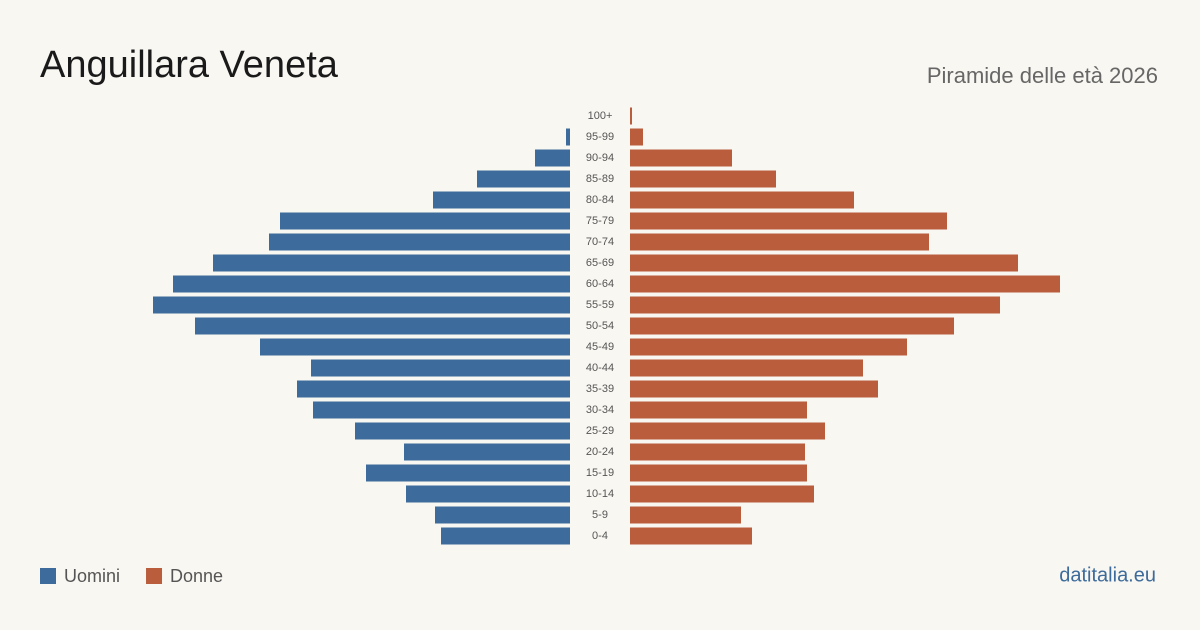  Describe the element at coordinates (600, 431) in the screenshot. I see `category-label: 25-29` at that location.